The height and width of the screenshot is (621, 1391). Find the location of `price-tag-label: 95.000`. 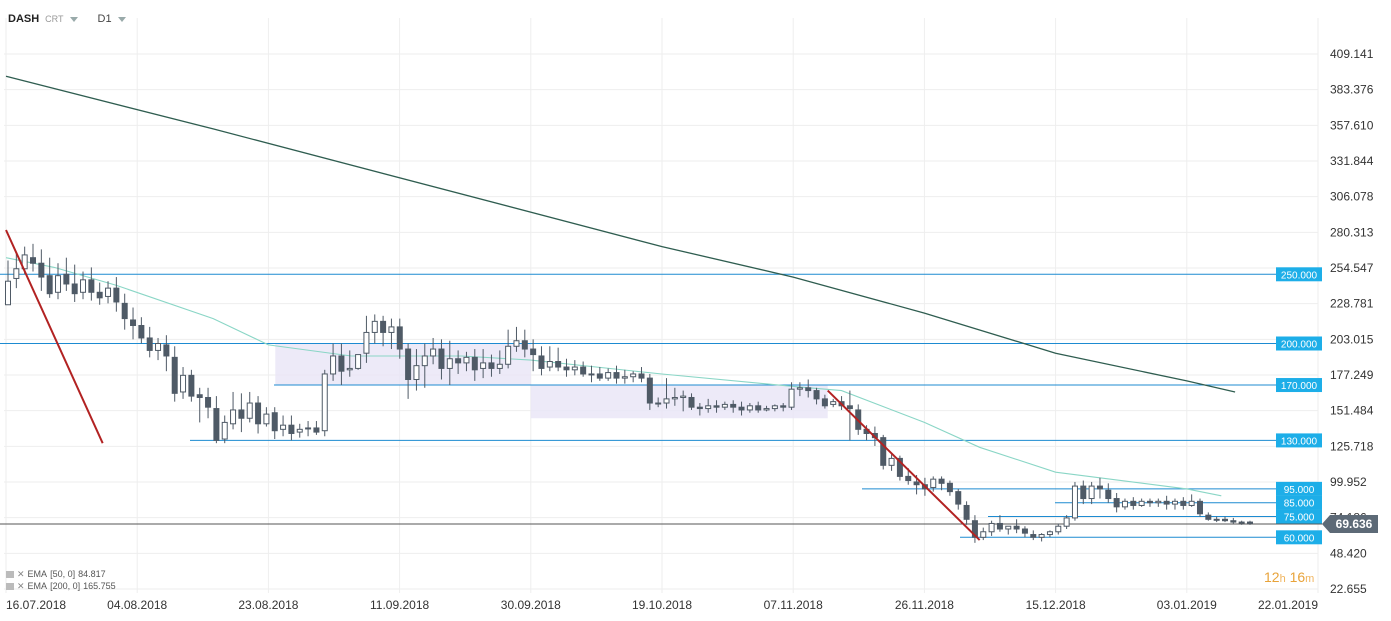

price-tag-label: 95.000 is located at coordinates (1299, 490).